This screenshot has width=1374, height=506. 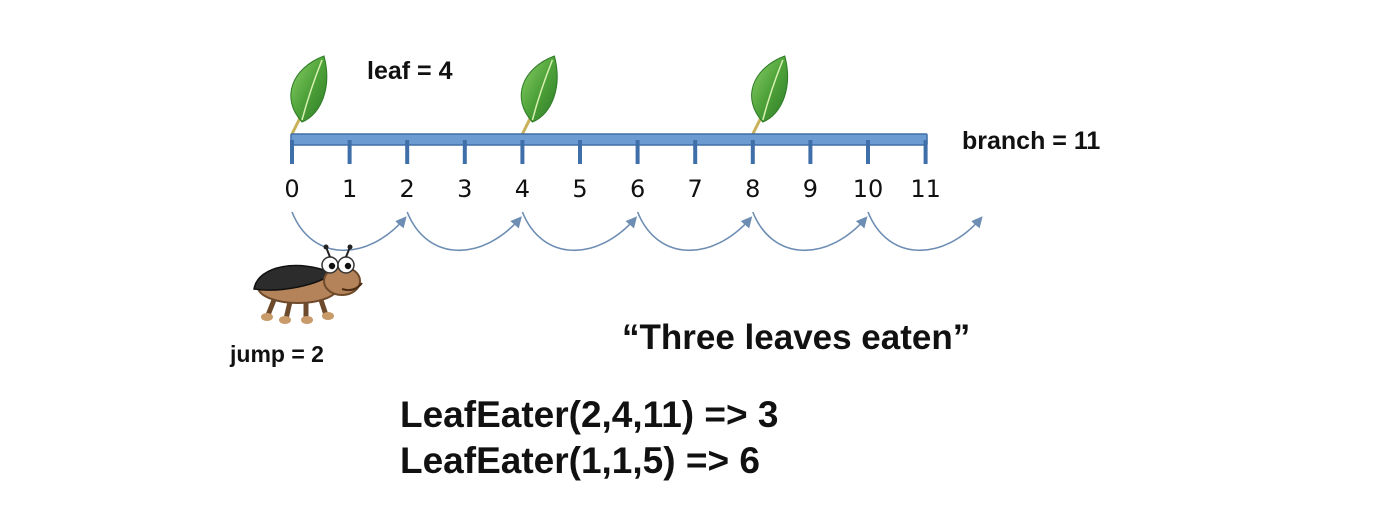 I want to click on tick-label: 7, so click(x=695, y=189).